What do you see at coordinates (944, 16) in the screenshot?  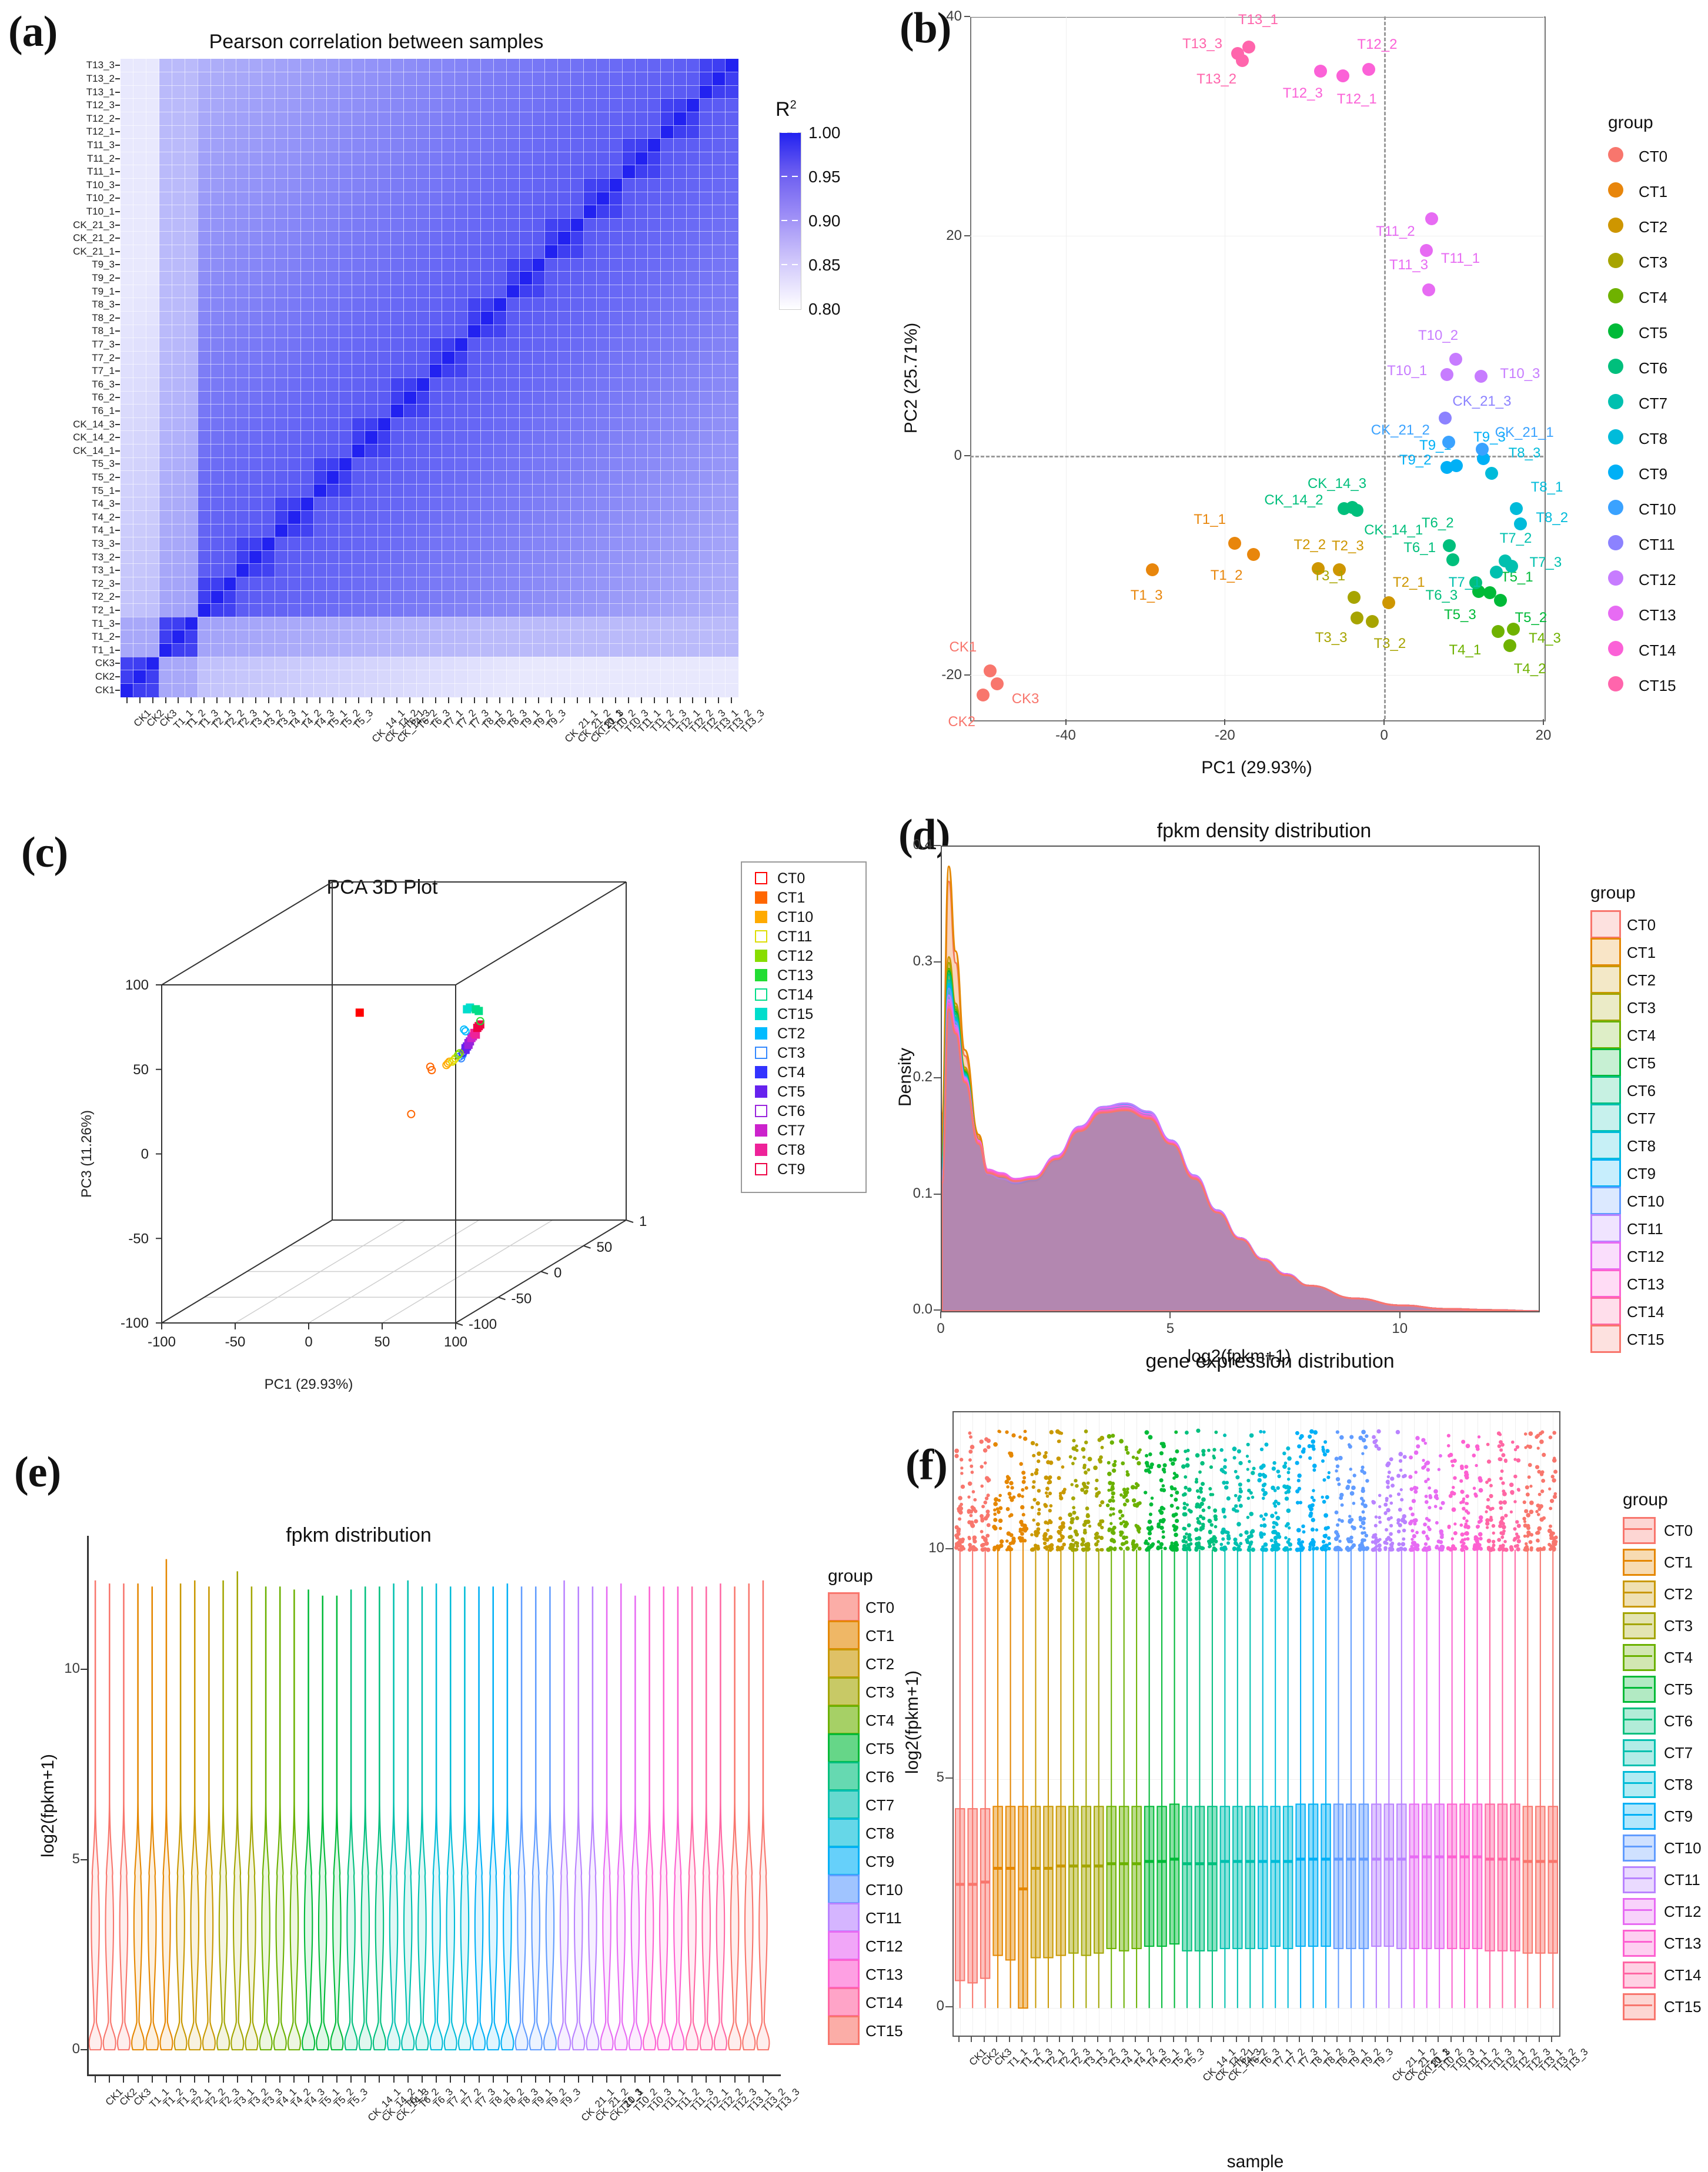 I see `y-tick-label: 40` at bounding box center [944, 16].